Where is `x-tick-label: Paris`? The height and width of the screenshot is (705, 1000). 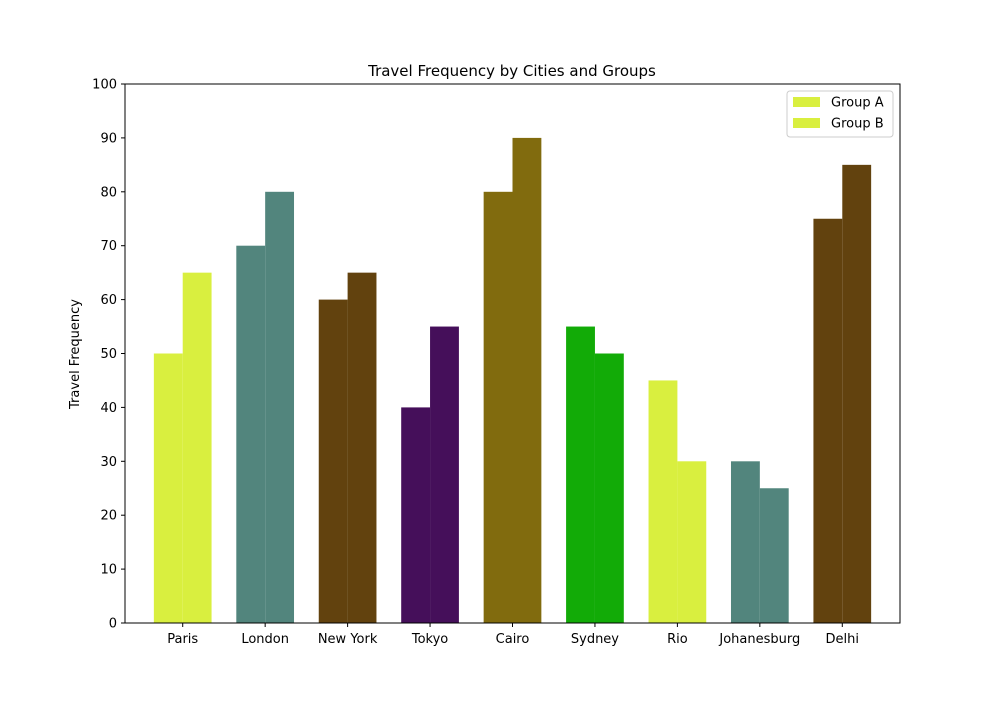
x-tick-label: Paris is located at coordinates (182, 639).